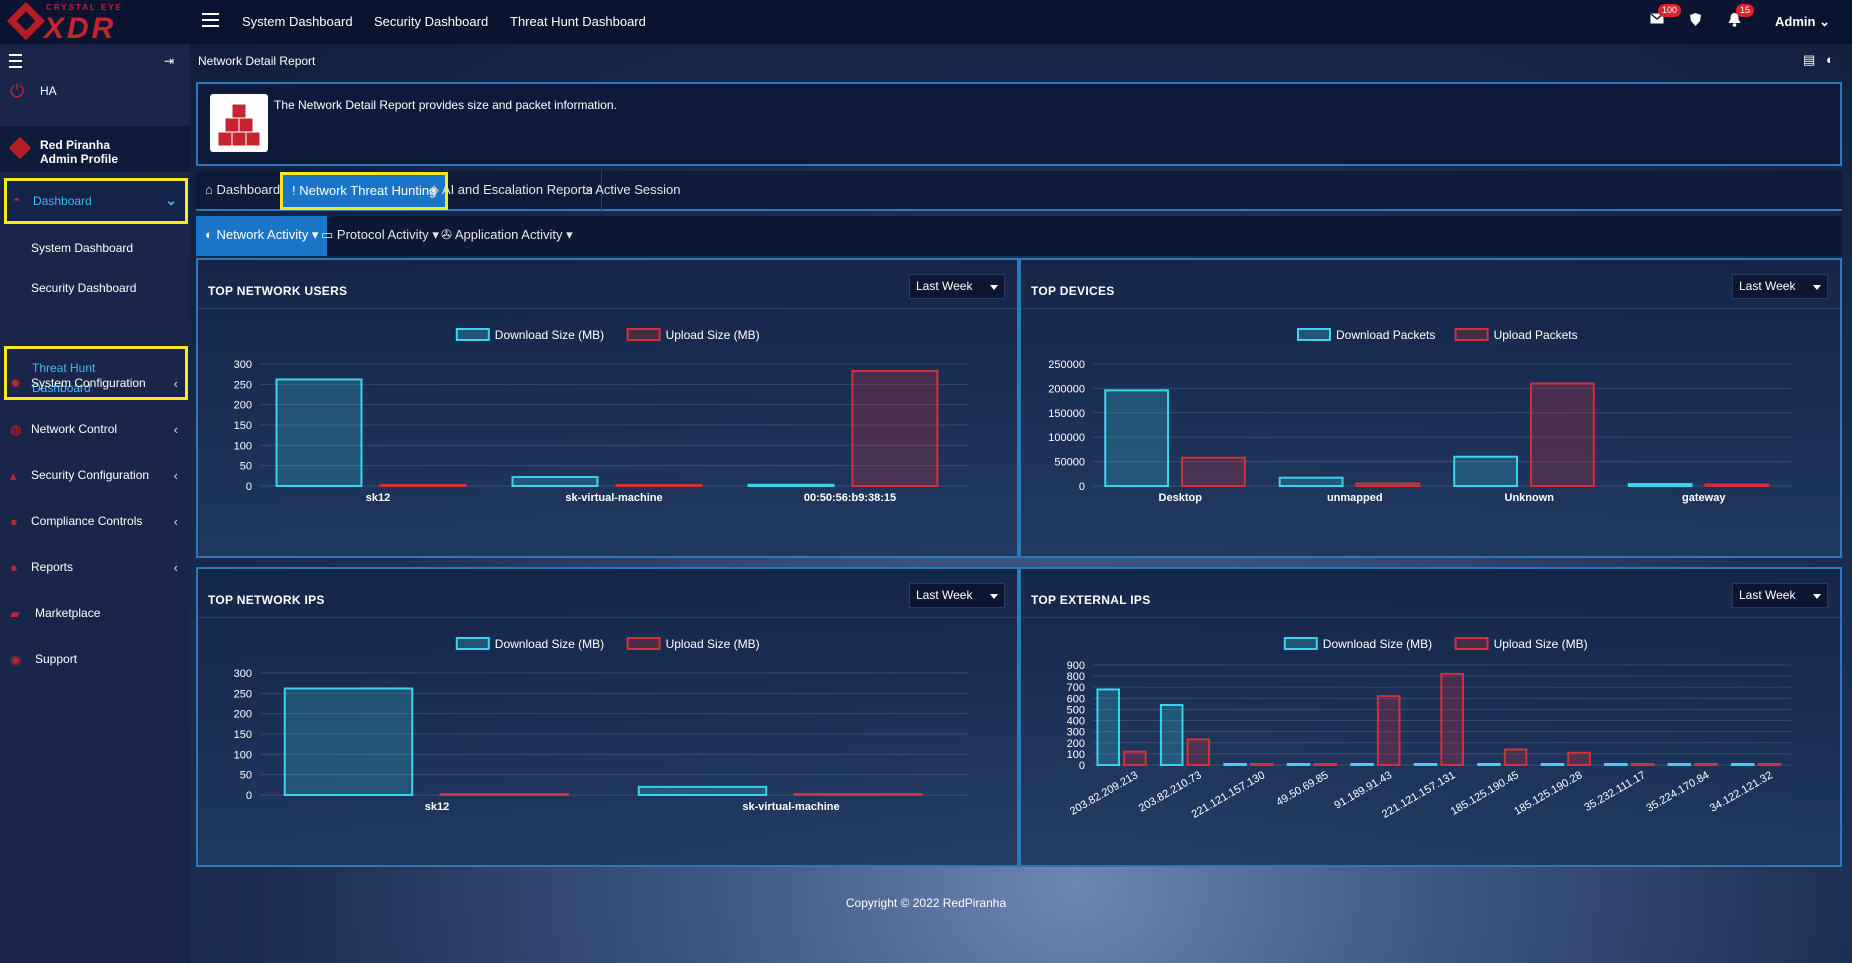 This screenshot has height=963, width=1852. I want to click on period-value: Last Week, so click(1767, 595).